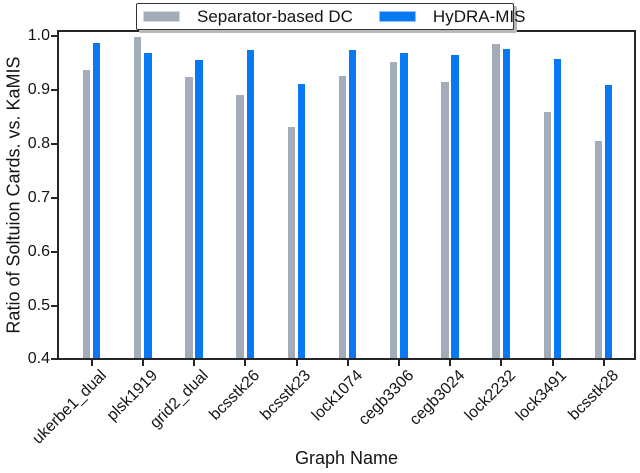  Describe the element at coordinates (161, 16) in the screenshot. I see `legend-swatch-separator-based-dc` at that location.